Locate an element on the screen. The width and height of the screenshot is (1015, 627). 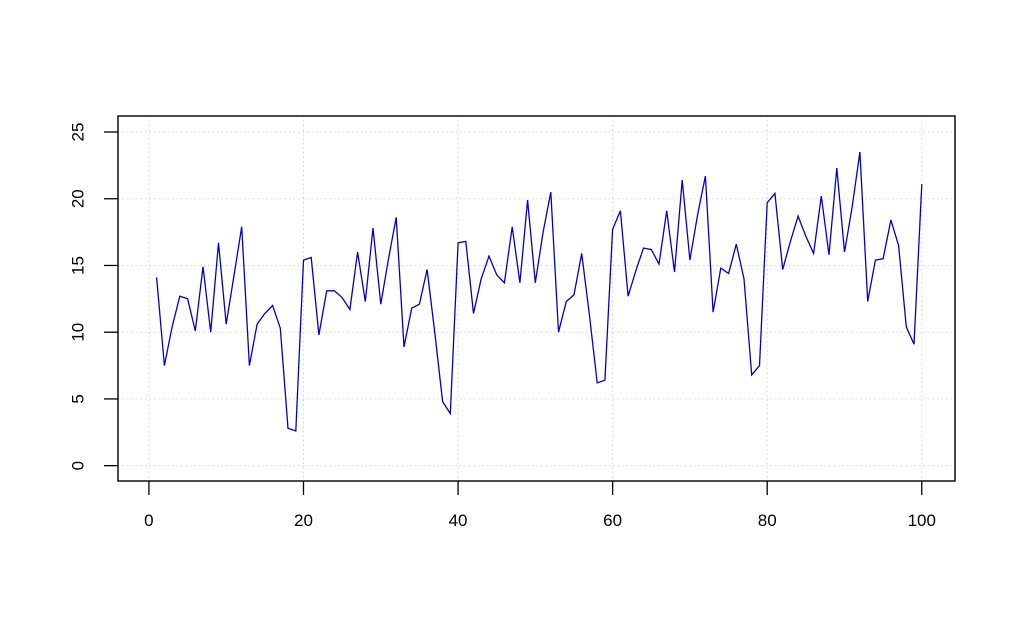
y-axis-tick-label: 5 is located at coordinates (78, 398).